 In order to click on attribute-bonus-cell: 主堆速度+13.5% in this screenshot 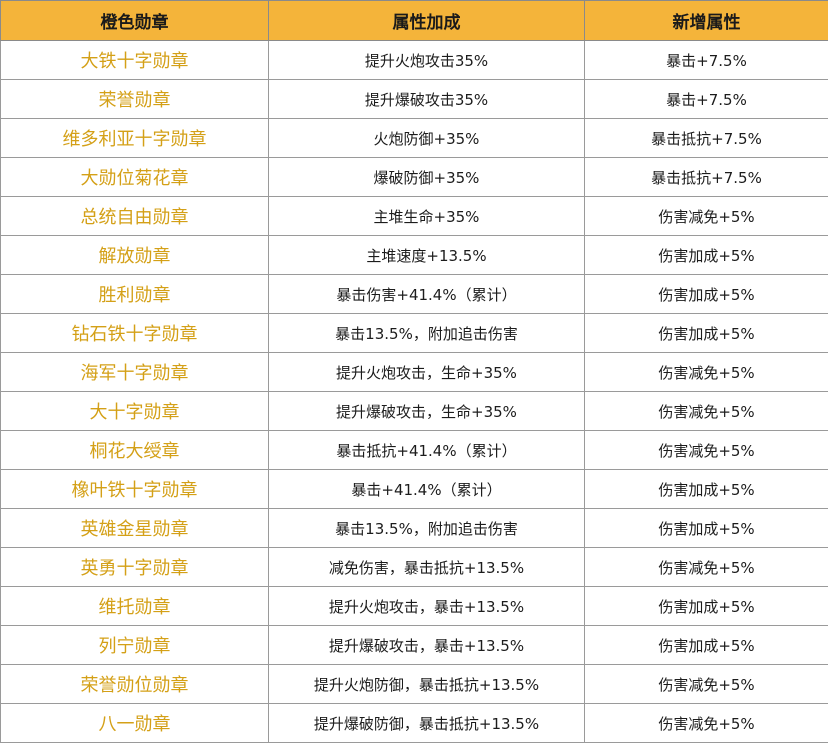, I will do `click(426, 255)`.